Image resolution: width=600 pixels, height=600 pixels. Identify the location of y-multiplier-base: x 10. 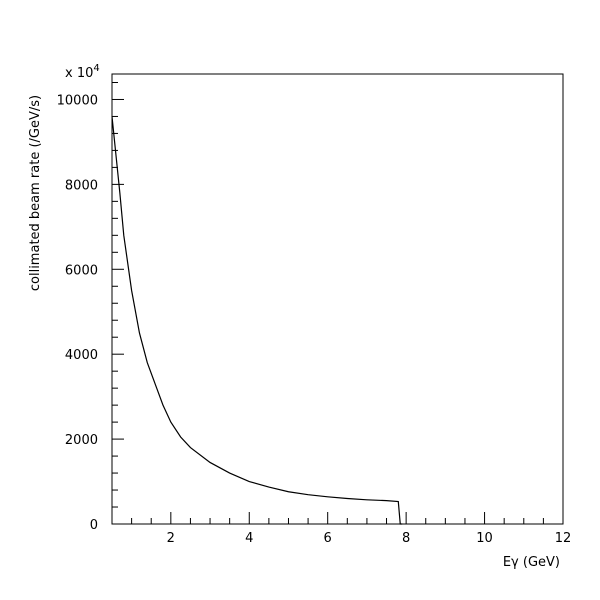
(79, 73).